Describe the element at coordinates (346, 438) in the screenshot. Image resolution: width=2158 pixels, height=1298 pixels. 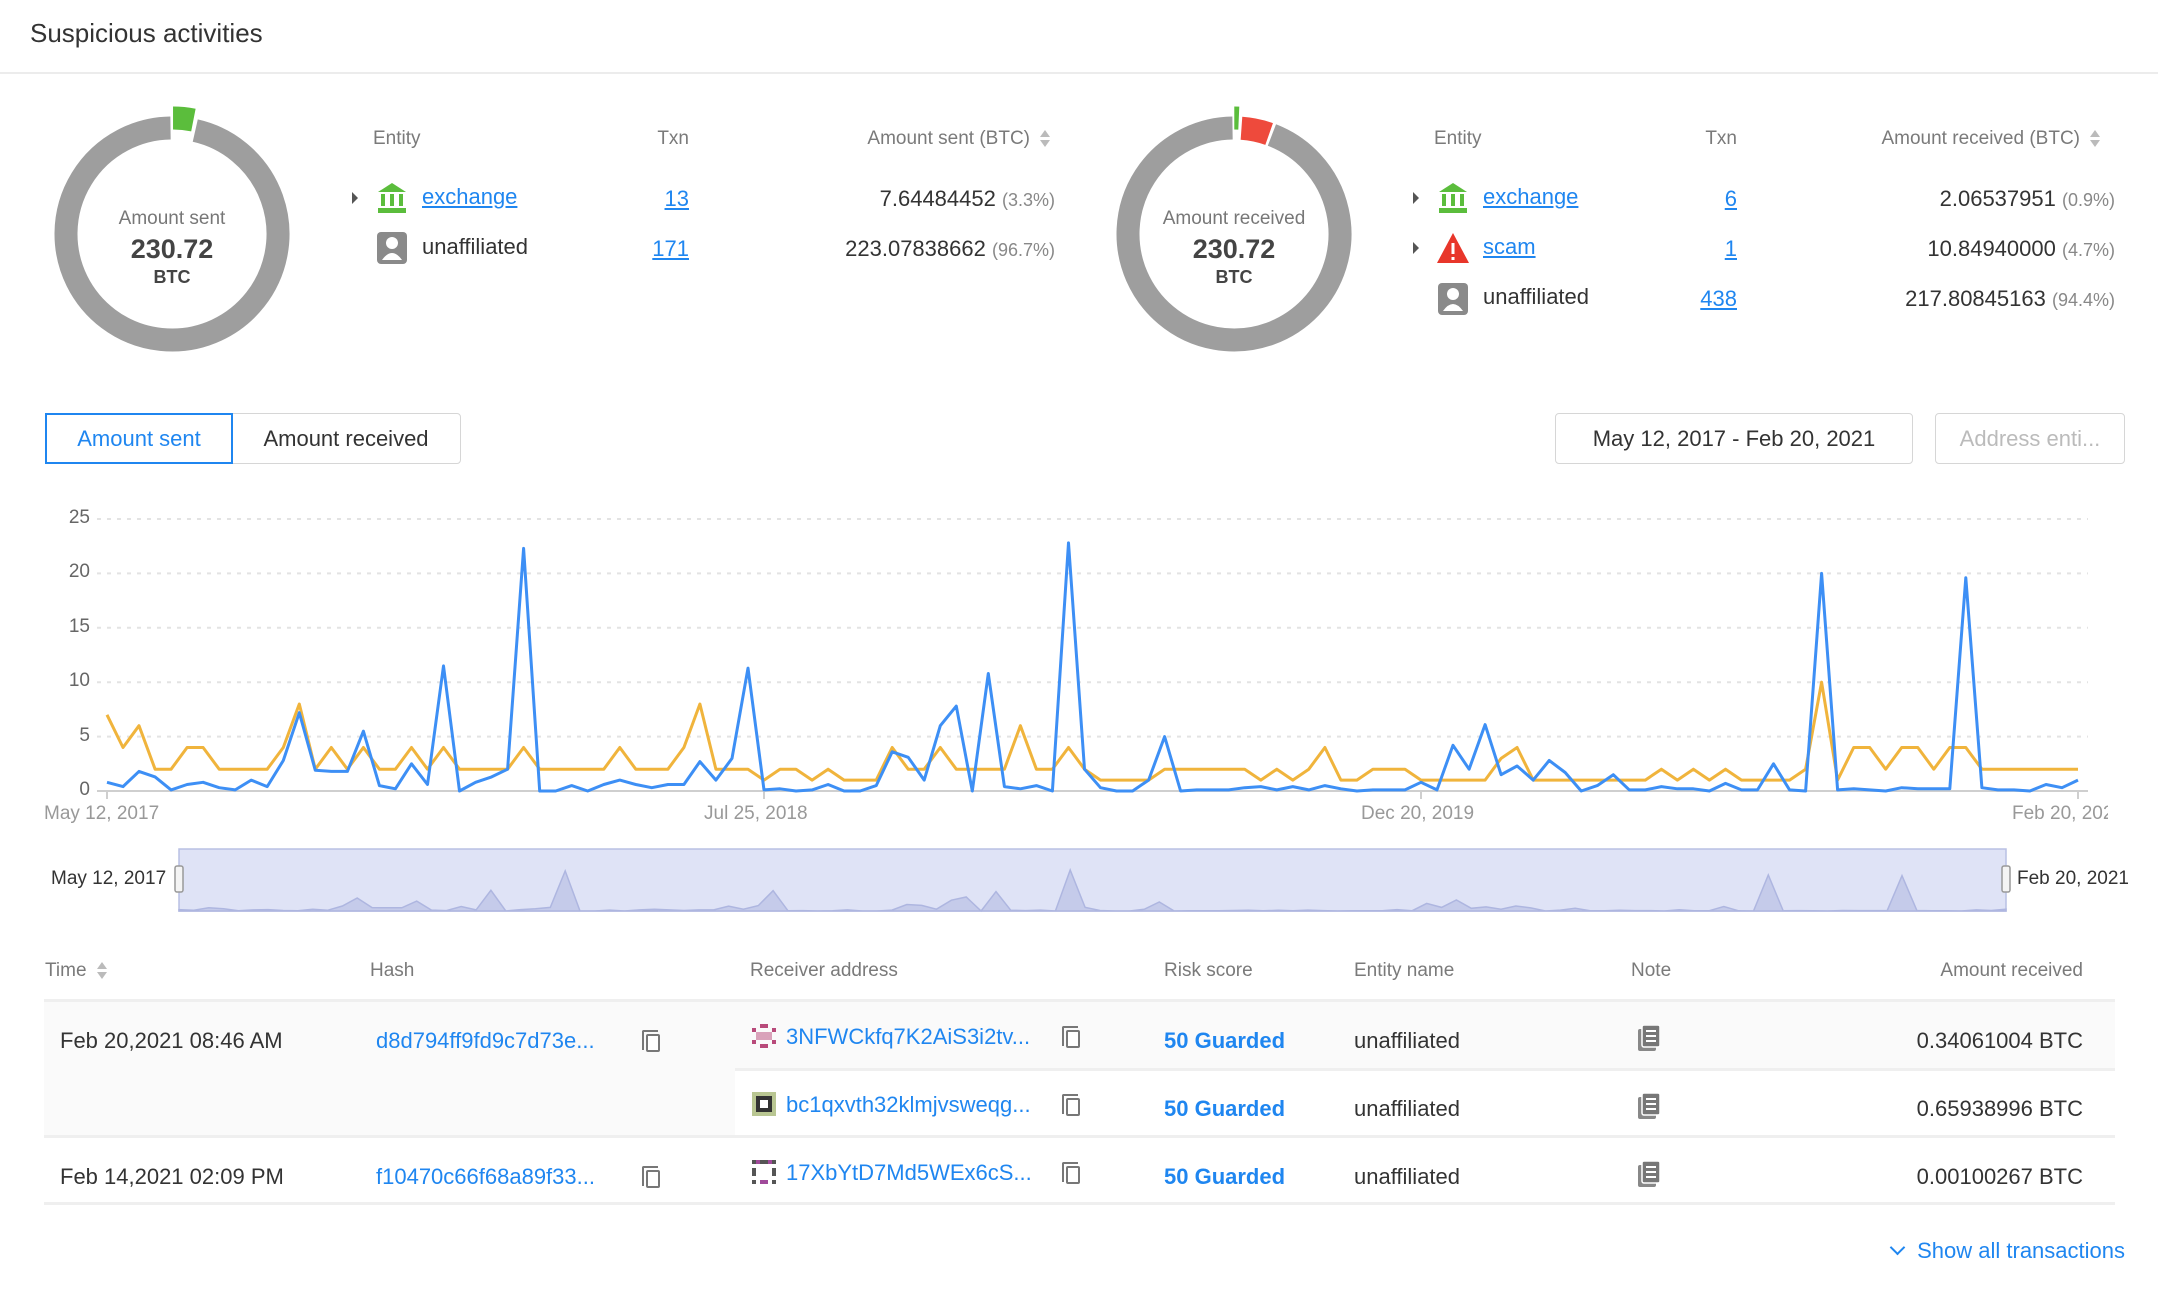
I see `tab-amount-received: Amount received` at that location.